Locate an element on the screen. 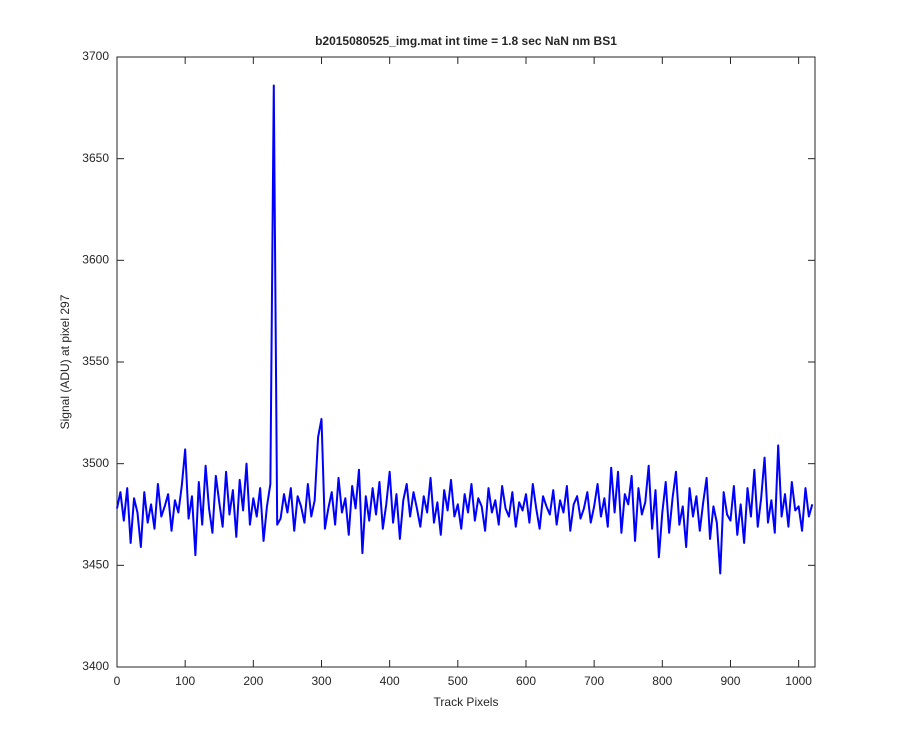  x-tick-label: 800 is located at coordinates (662, 681).